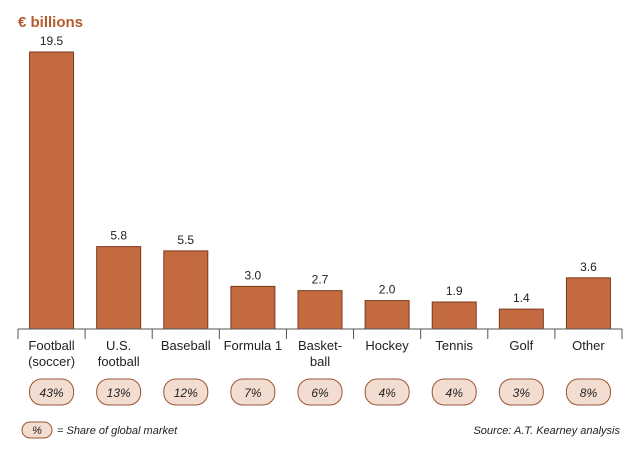 The width and height of the screenshot is (640, 464). What do you see at coordinates (454, 345) in the screenshot?
I see `category-tick-label: Tennis` at bounding box center [454, 345].